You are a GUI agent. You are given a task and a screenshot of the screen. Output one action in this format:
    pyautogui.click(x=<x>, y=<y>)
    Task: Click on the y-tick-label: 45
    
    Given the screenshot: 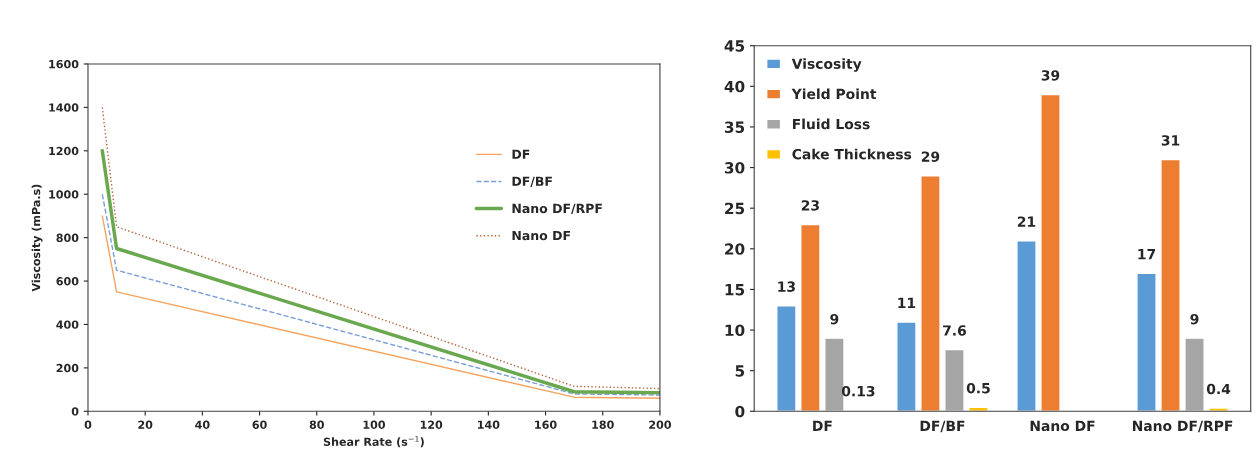 What is the action you would take?
    pyautogui.click(x=734, y=46)
    